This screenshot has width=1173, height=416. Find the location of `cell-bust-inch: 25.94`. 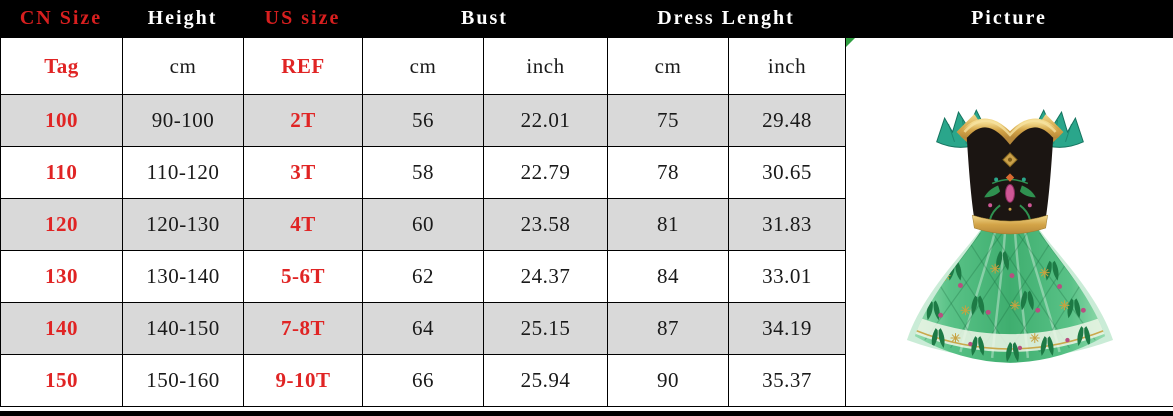

cell-bust-inch: 25.94 is located at coordinates (545, 380).